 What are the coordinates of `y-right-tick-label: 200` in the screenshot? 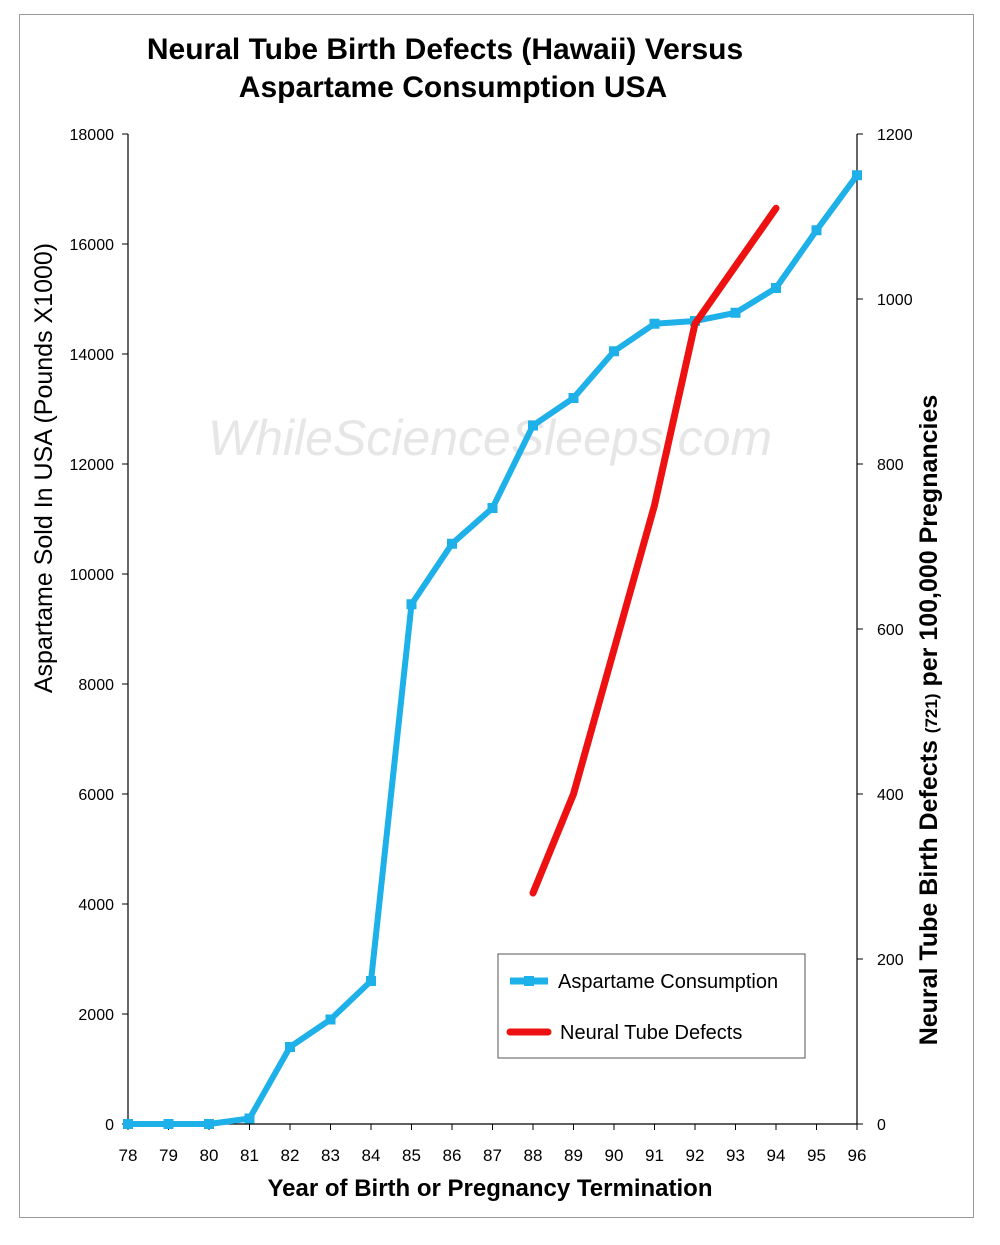 It's located at (890, 960).